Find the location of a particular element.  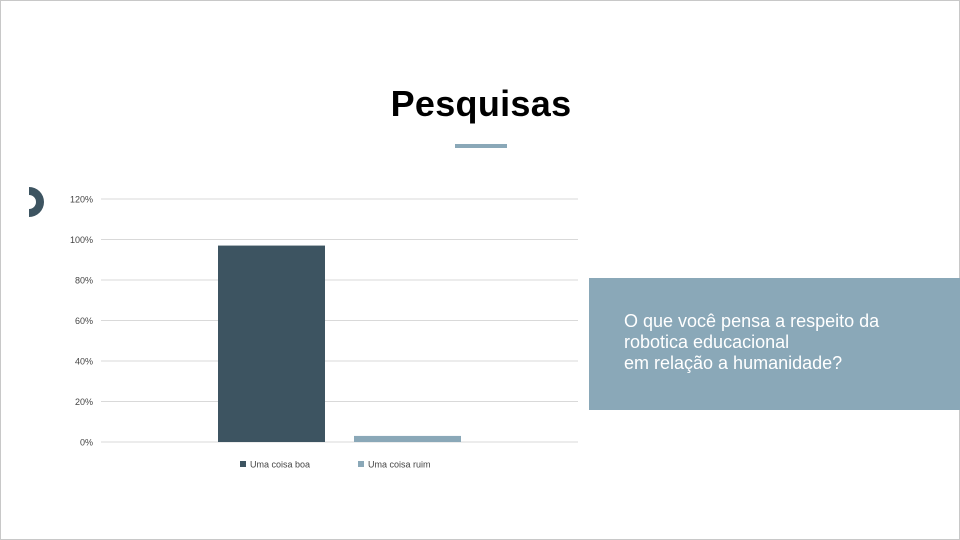

y-tick-label: 100% is located at coordinates (81, 240).